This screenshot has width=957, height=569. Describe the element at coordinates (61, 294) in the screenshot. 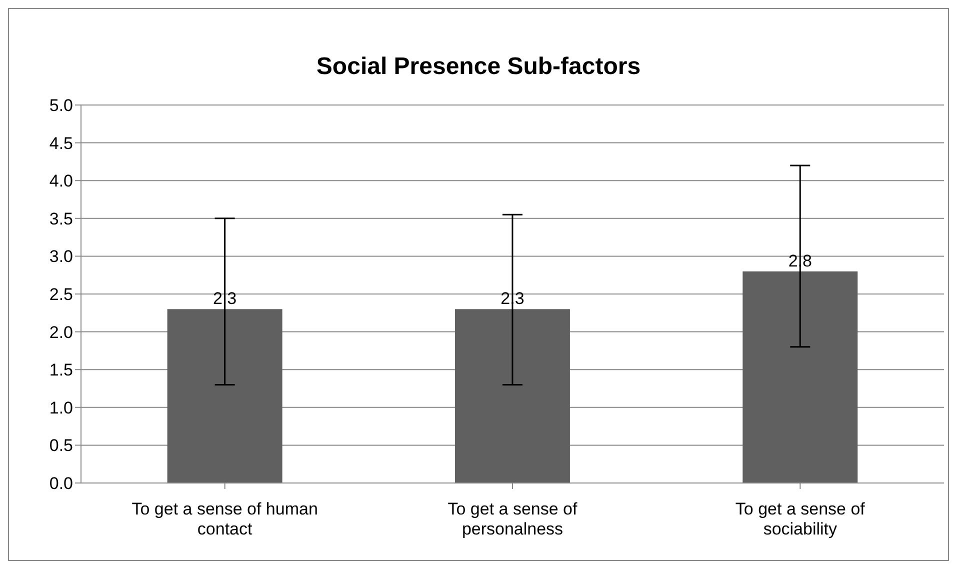

I see `y-tick-label: 2.5` at that location.